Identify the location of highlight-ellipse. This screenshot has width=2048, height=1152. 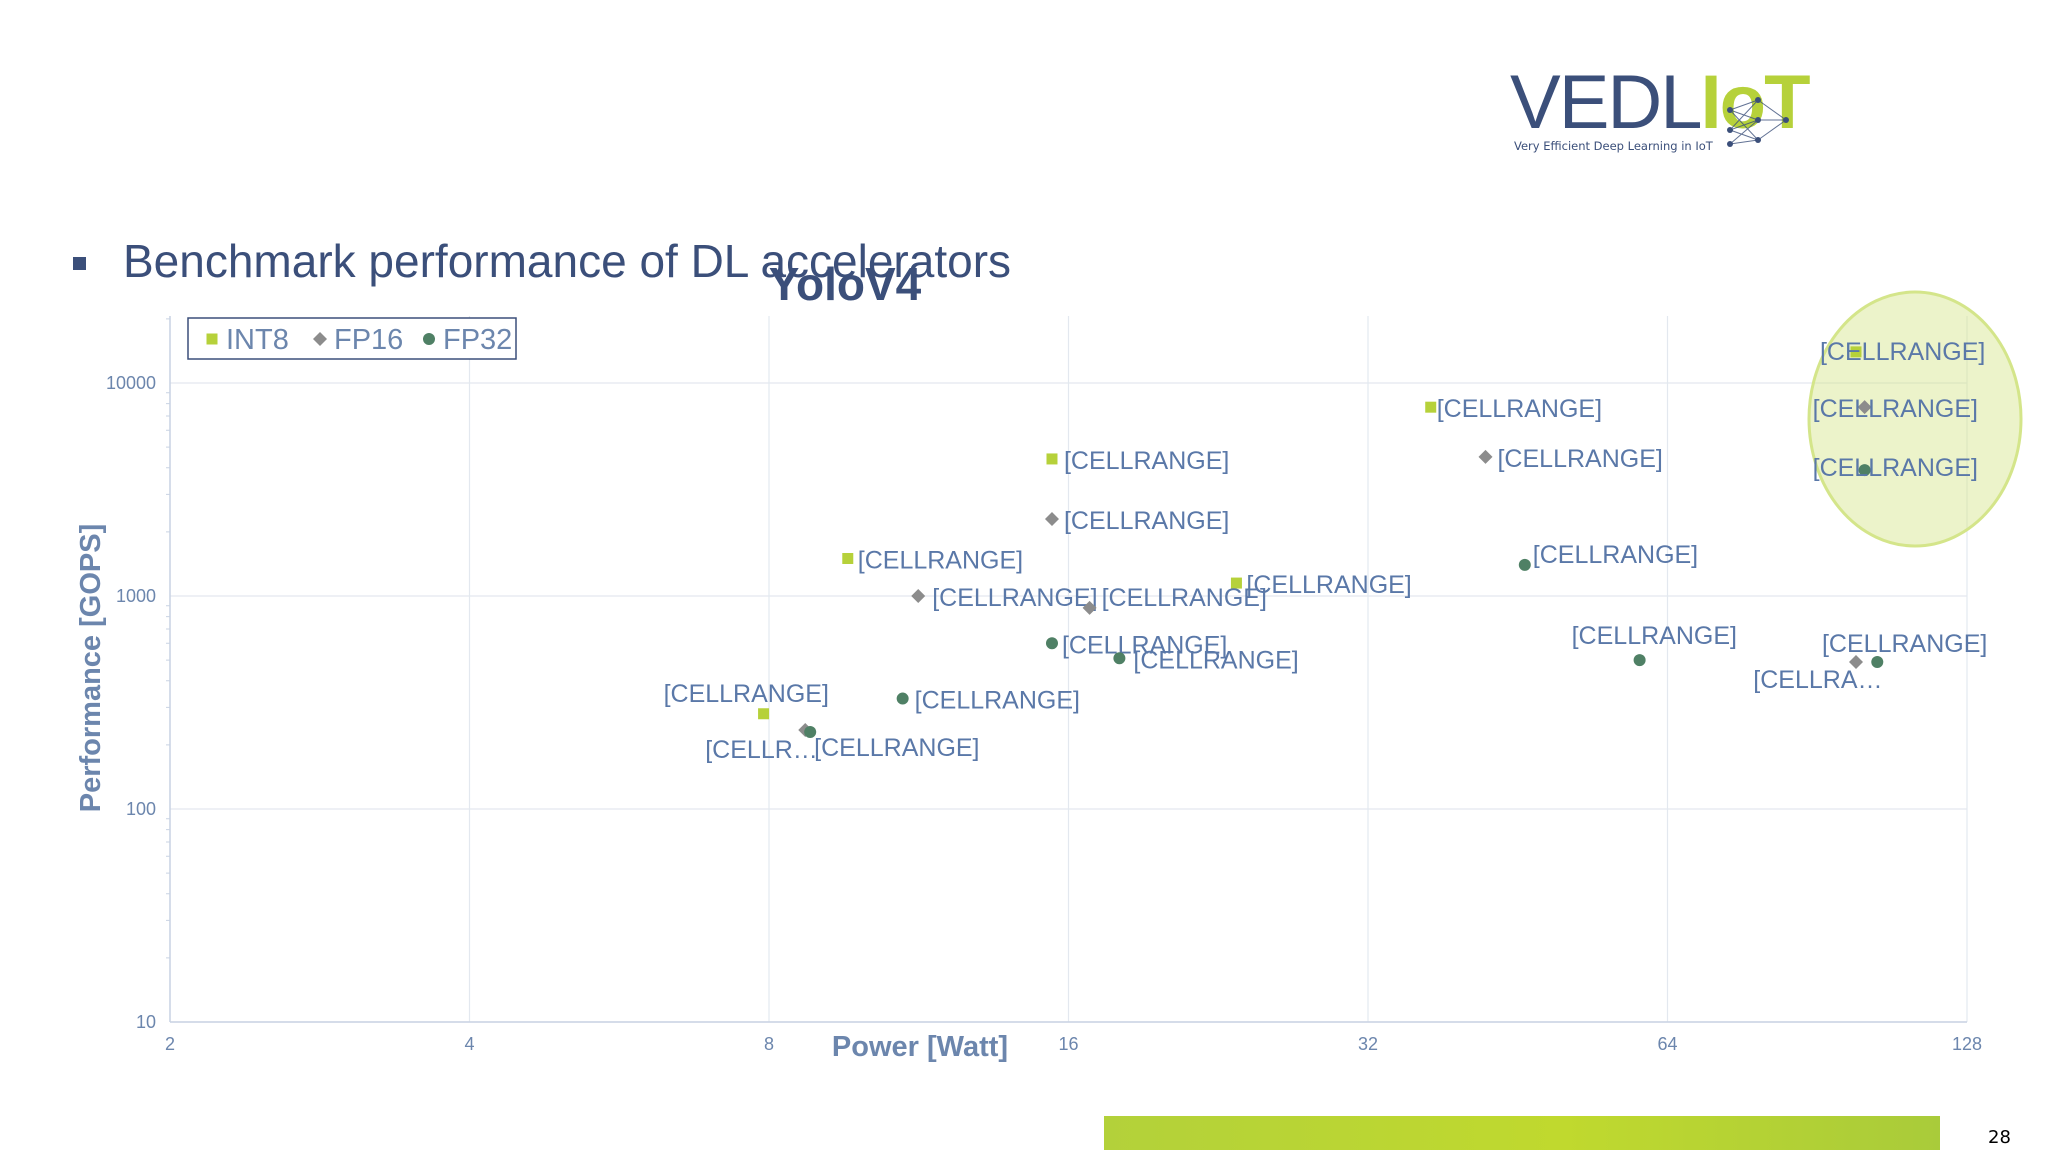
(1915, 419).